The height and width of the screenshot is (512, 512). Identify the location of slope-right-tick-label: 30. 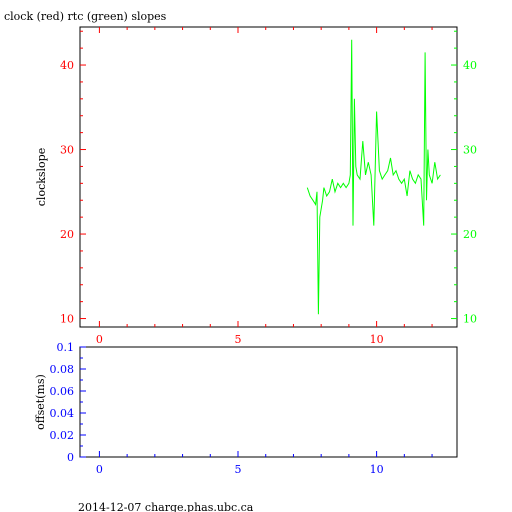
(470, 150).